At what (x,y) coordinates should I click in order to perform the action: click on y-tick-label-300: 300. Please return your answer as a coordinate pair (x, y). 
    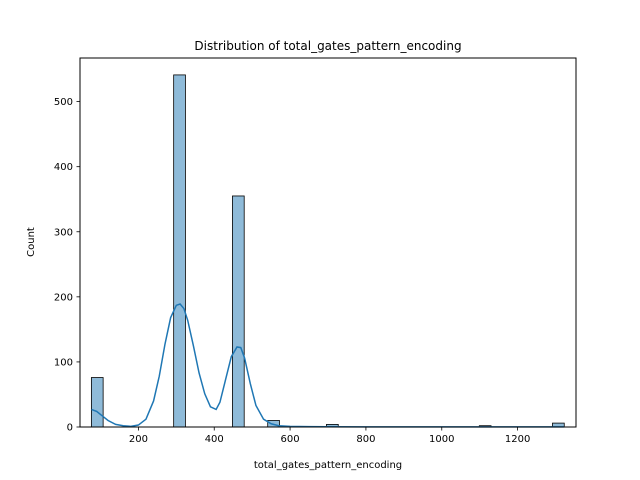
    Looking at the image, I should click on (63, 232).